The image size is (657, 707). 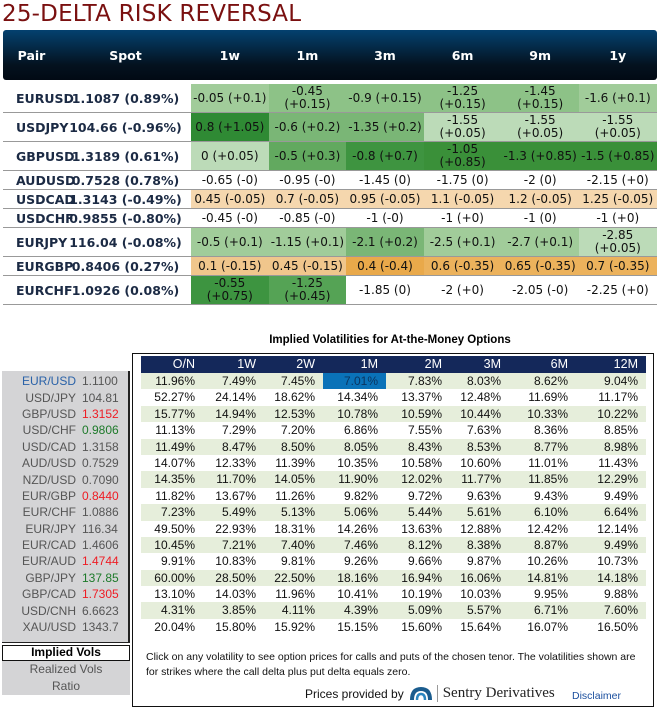 What do you see at coordinates (547, 528) in the screenshot?
I see `vol-cell: 12.42%` at bounding box center [547, 528].